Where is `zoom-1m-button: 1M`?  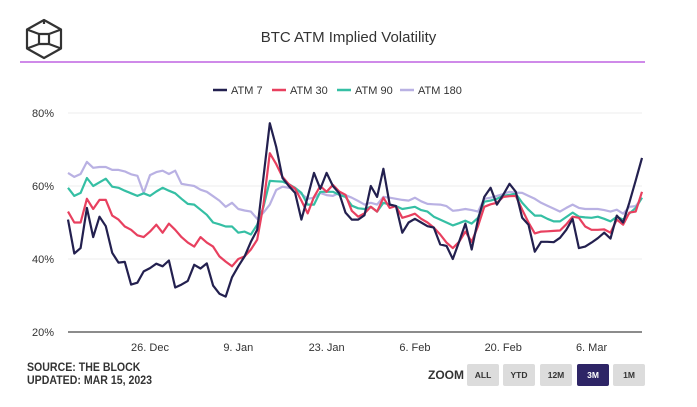
zoom-1m-button: 1M is located at coordinates (629, 375).